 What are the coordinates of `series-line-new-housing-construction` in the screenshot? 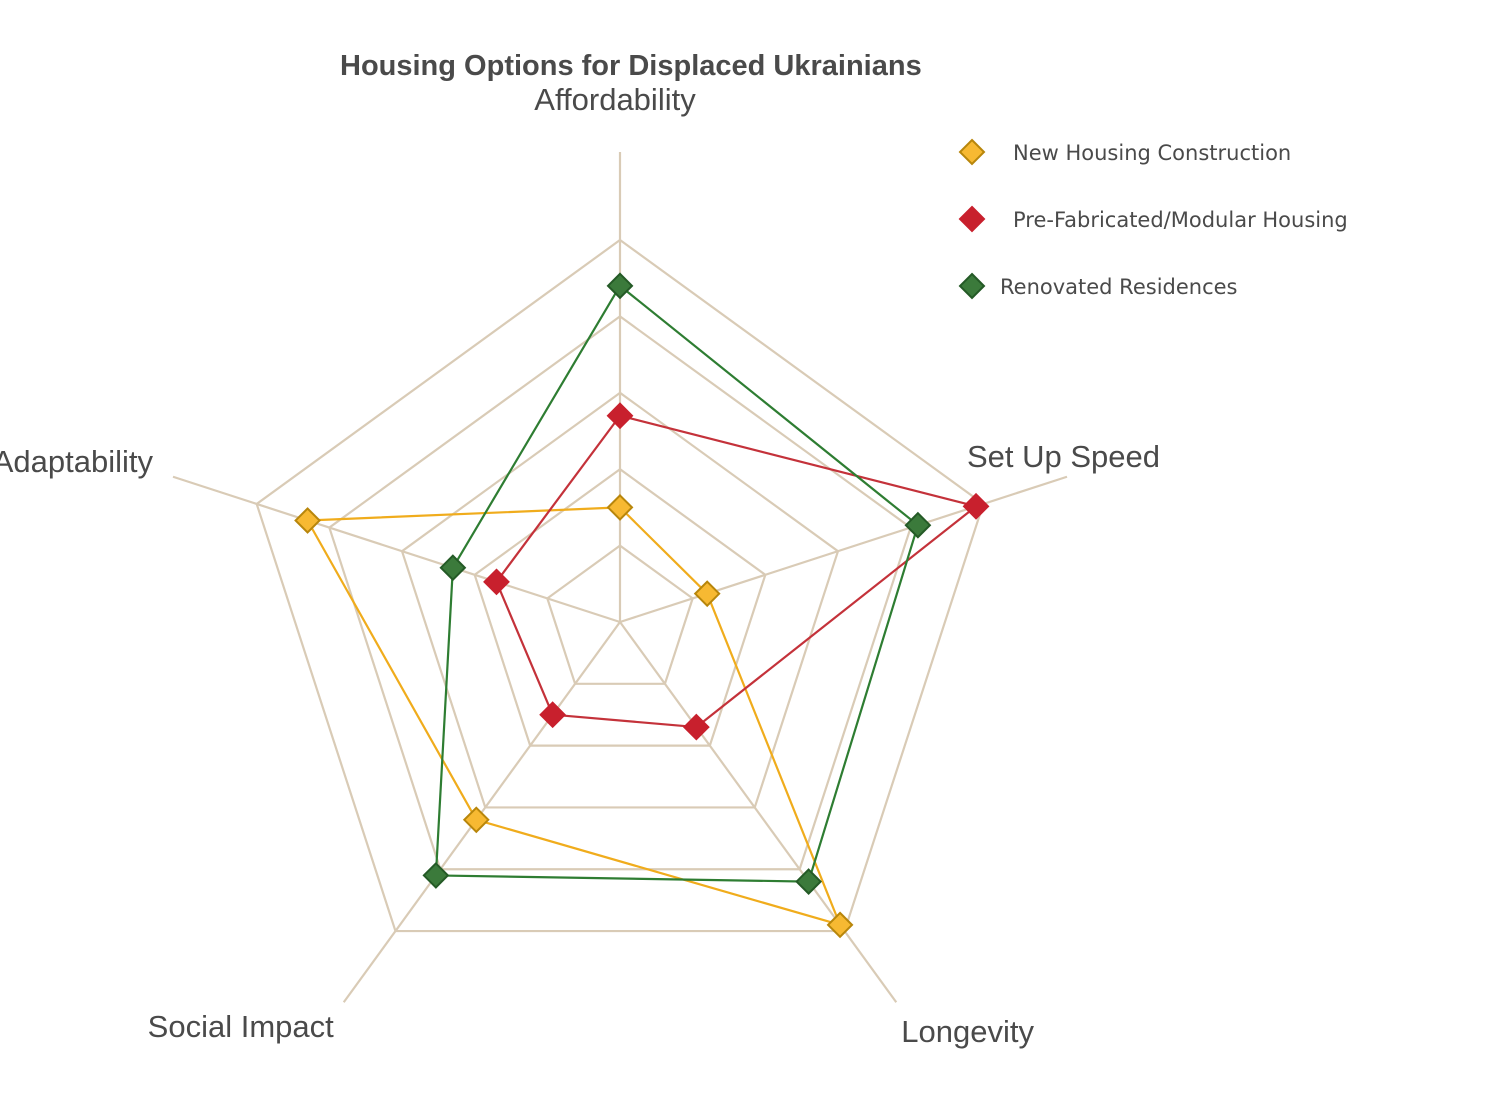 It's located at (574, 716).